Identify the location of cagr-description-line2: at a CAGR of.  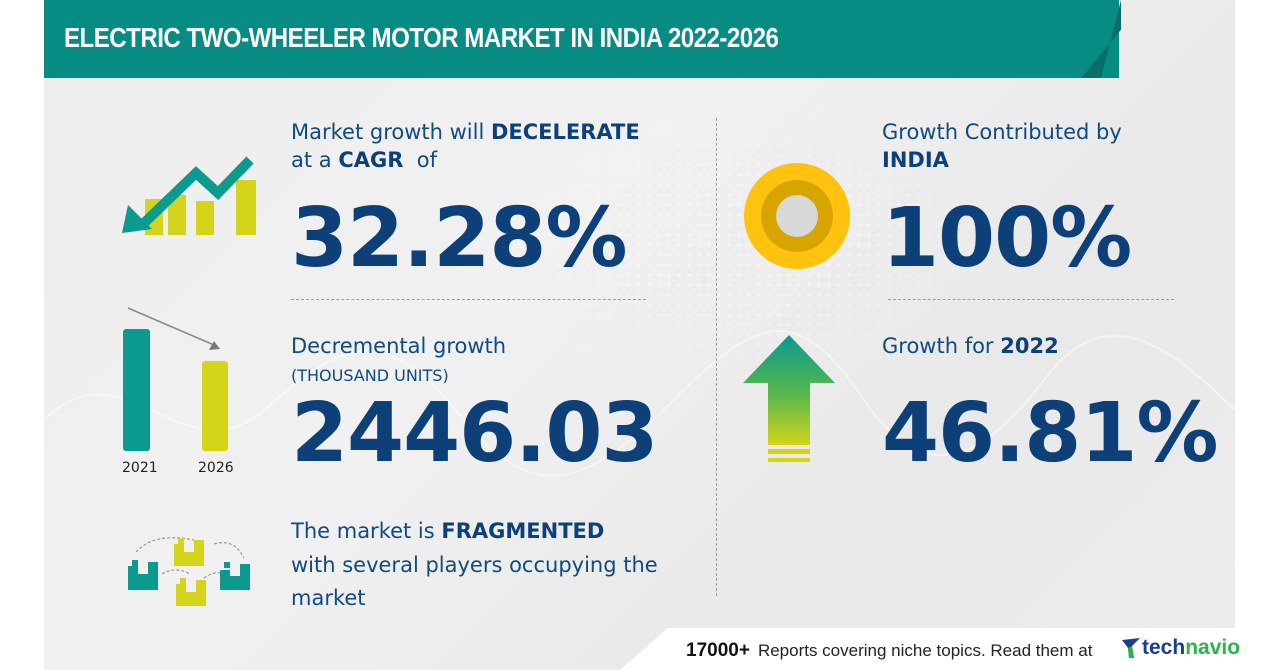
(364, 160).